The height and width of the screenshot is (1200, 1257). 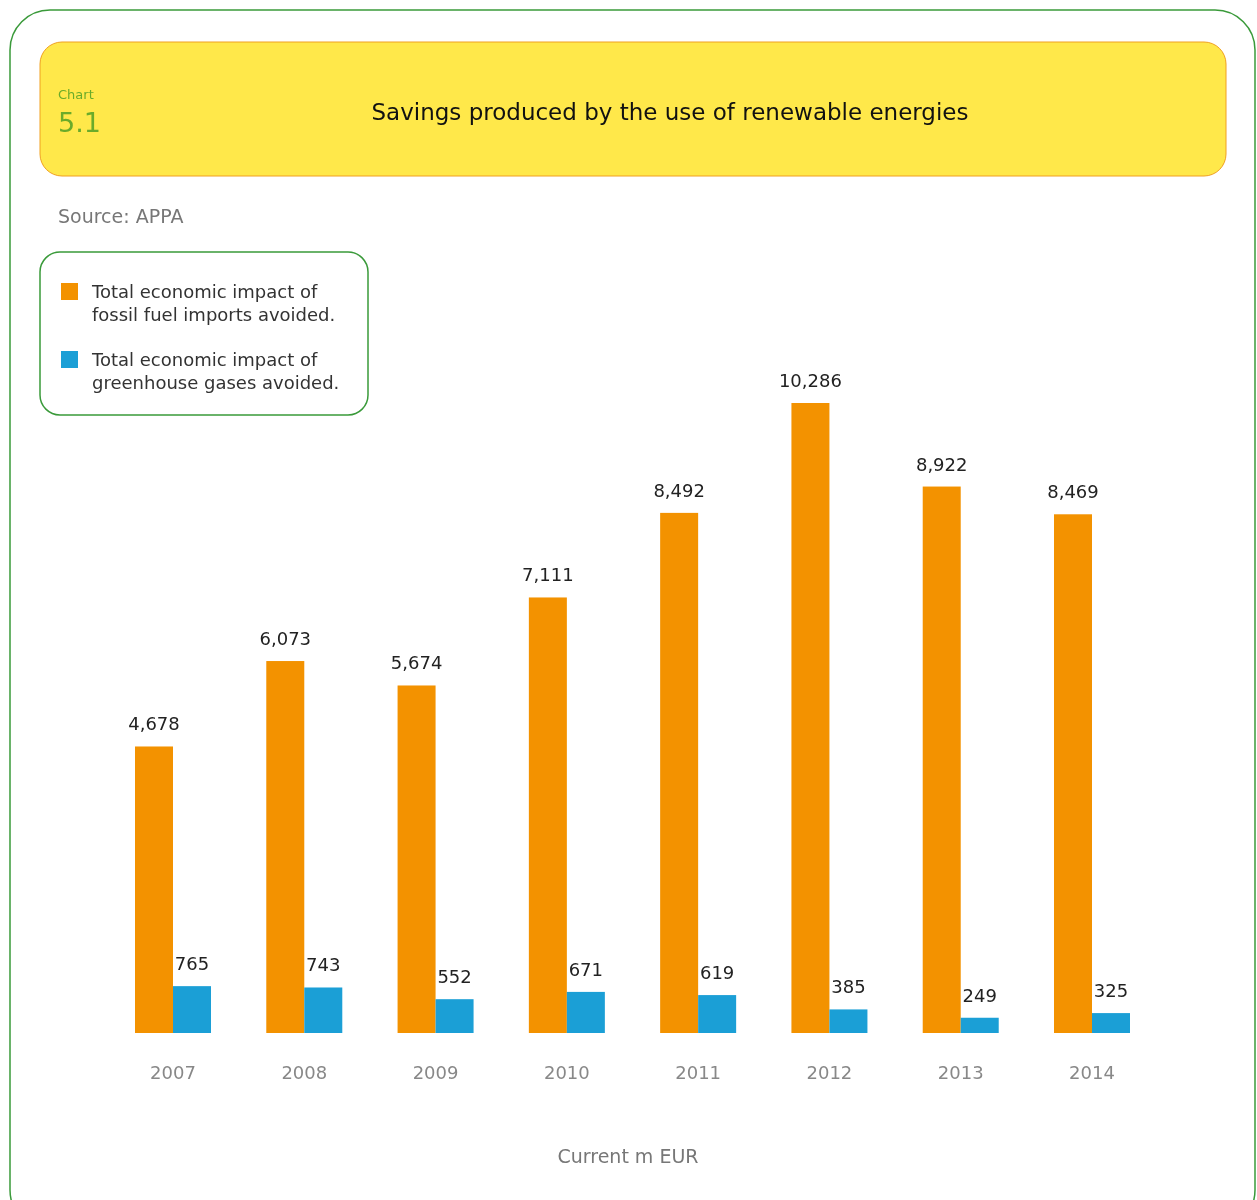 What do you see at coordinates (548, 575) in the screenshot?
I see `data-label: 7,111` at bounding box center [548, 575].